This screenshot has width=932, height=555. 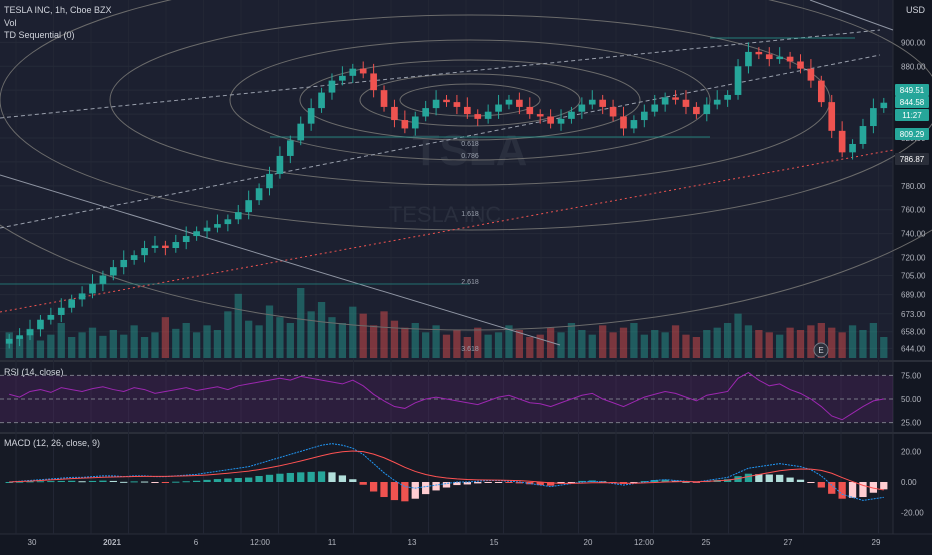 I want to click on symbol-title: TESLA INC, 1h, Cboe BZX, so click(x=58, y=10).